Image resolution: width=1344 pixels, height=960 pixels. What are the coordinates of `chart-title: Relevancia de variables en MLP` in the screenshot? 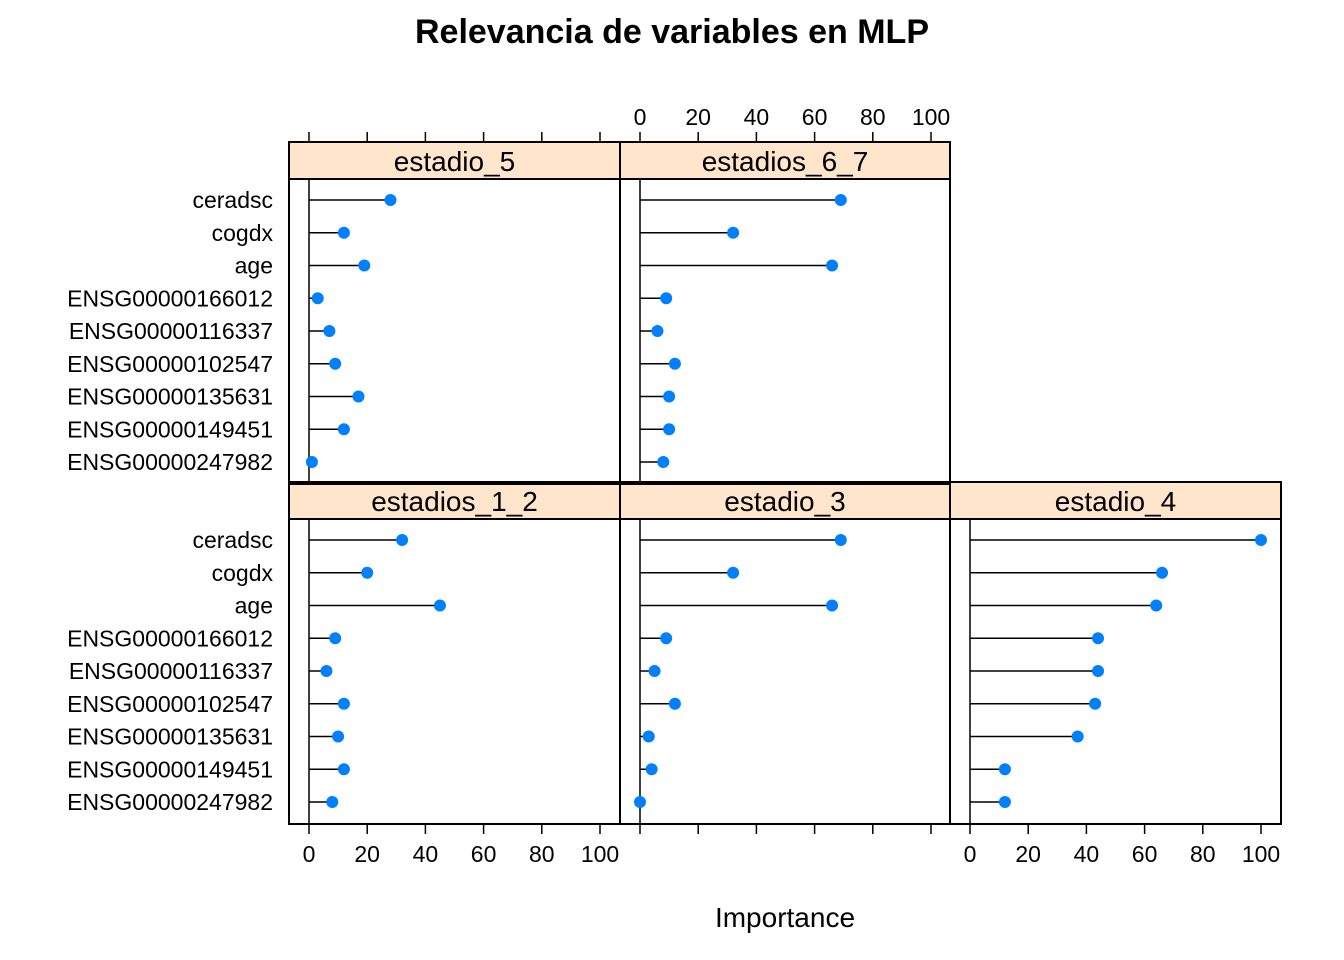 It's located at (672, 32).